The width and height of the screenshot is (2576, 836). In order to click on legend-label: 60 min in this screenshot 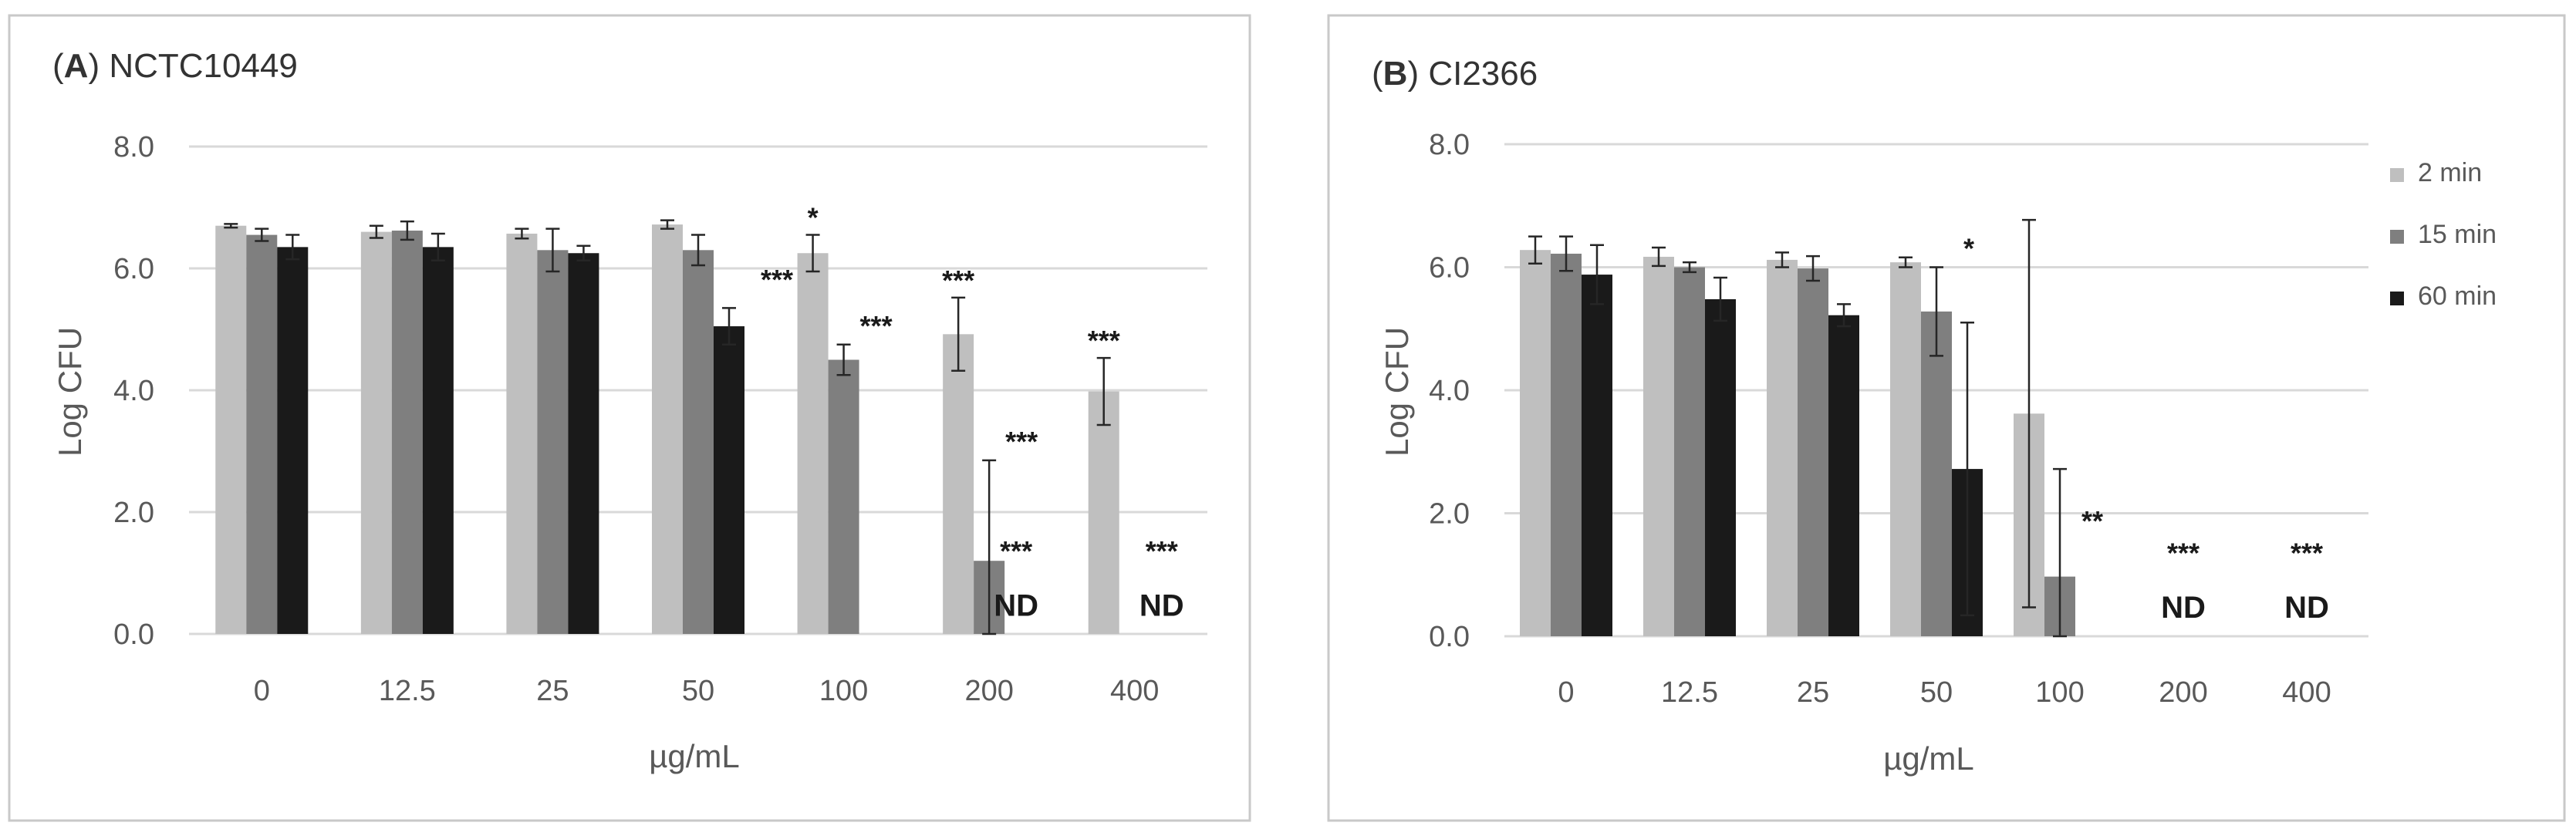, I will do `click(2457, 296)`.